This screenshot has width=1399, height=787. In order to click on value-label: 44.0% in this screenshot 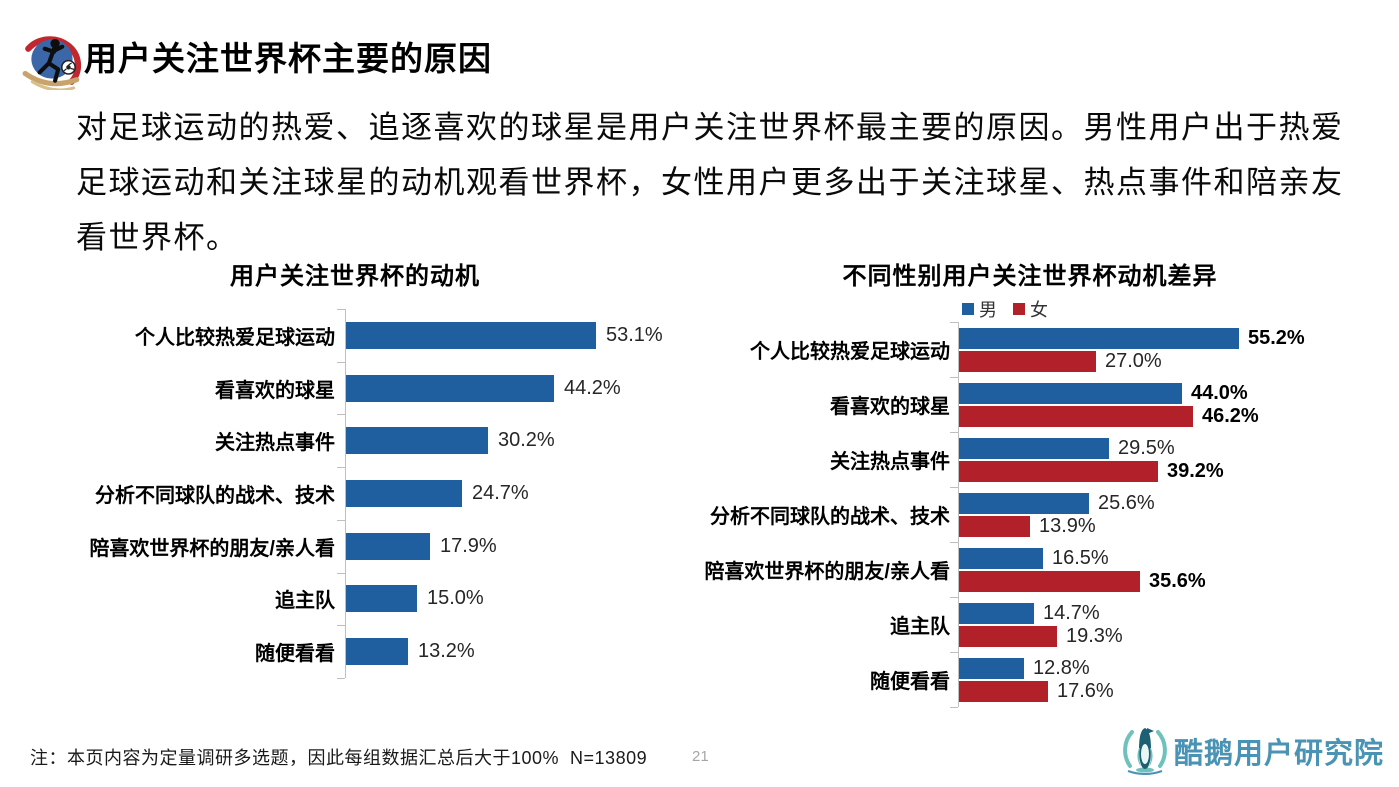, I will do `click(1219, 392)`.